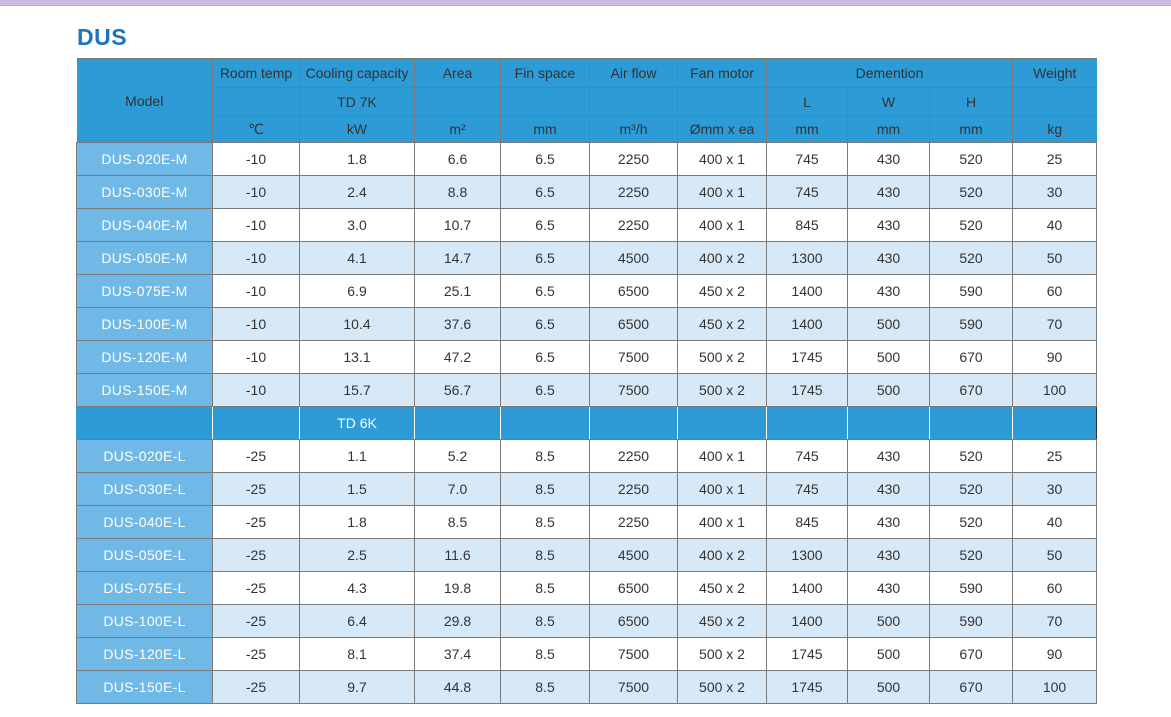 Image resolution: width=1171 pixels, height=717 pixels. Describe the element at coordinates (722, 555) in the screenshot. I see `fan-cell: 400 x 2` at that location.